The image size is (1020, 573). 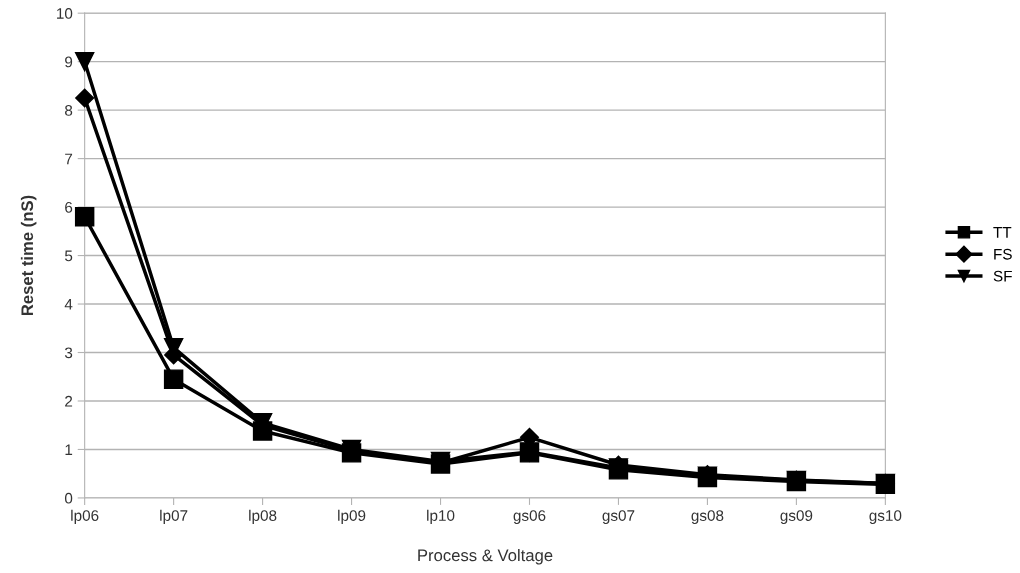 I want to click on y-tick-label: 10, so click(x=65, y=13).